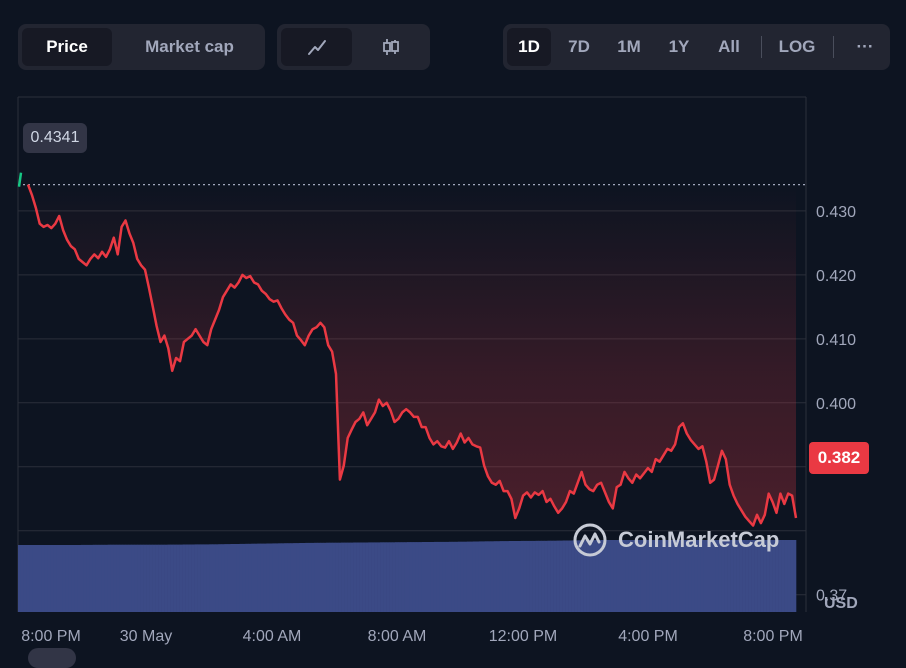 The height and width of the screenshot is (668, 906). Describe the element at coordinates (146, 636) in the screenshot. I see `x-tick-label: 30 May` at that location.